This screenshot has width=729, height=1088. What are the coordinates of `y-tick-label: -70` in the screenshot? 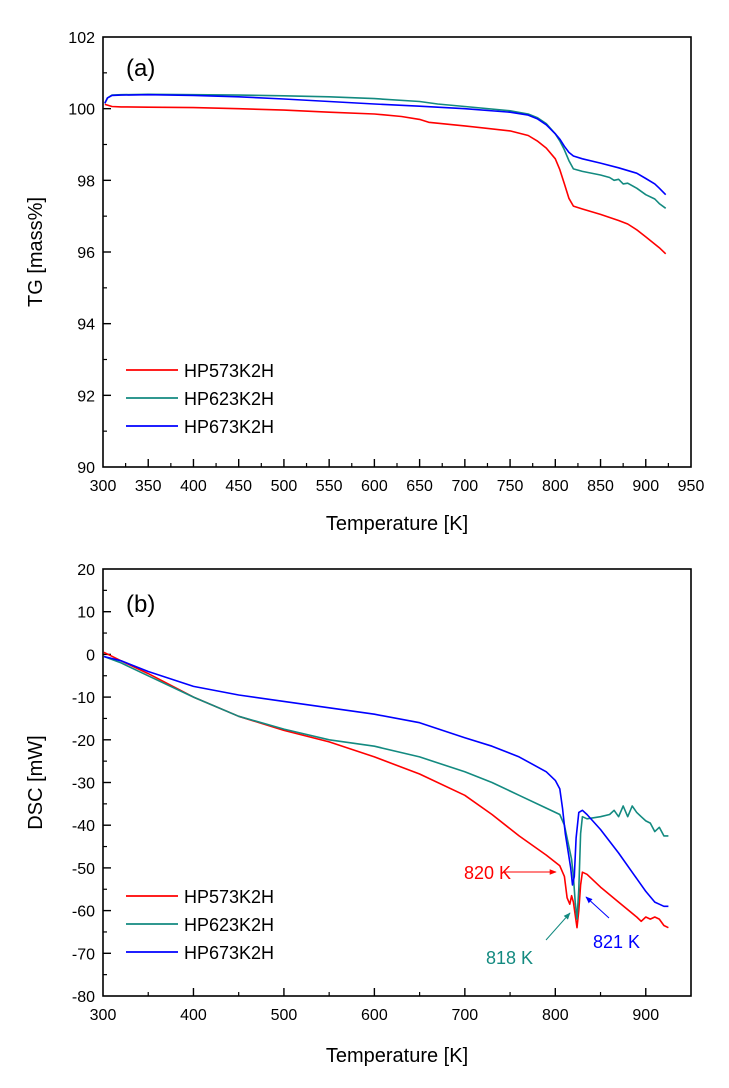 It's located at (83, 954).